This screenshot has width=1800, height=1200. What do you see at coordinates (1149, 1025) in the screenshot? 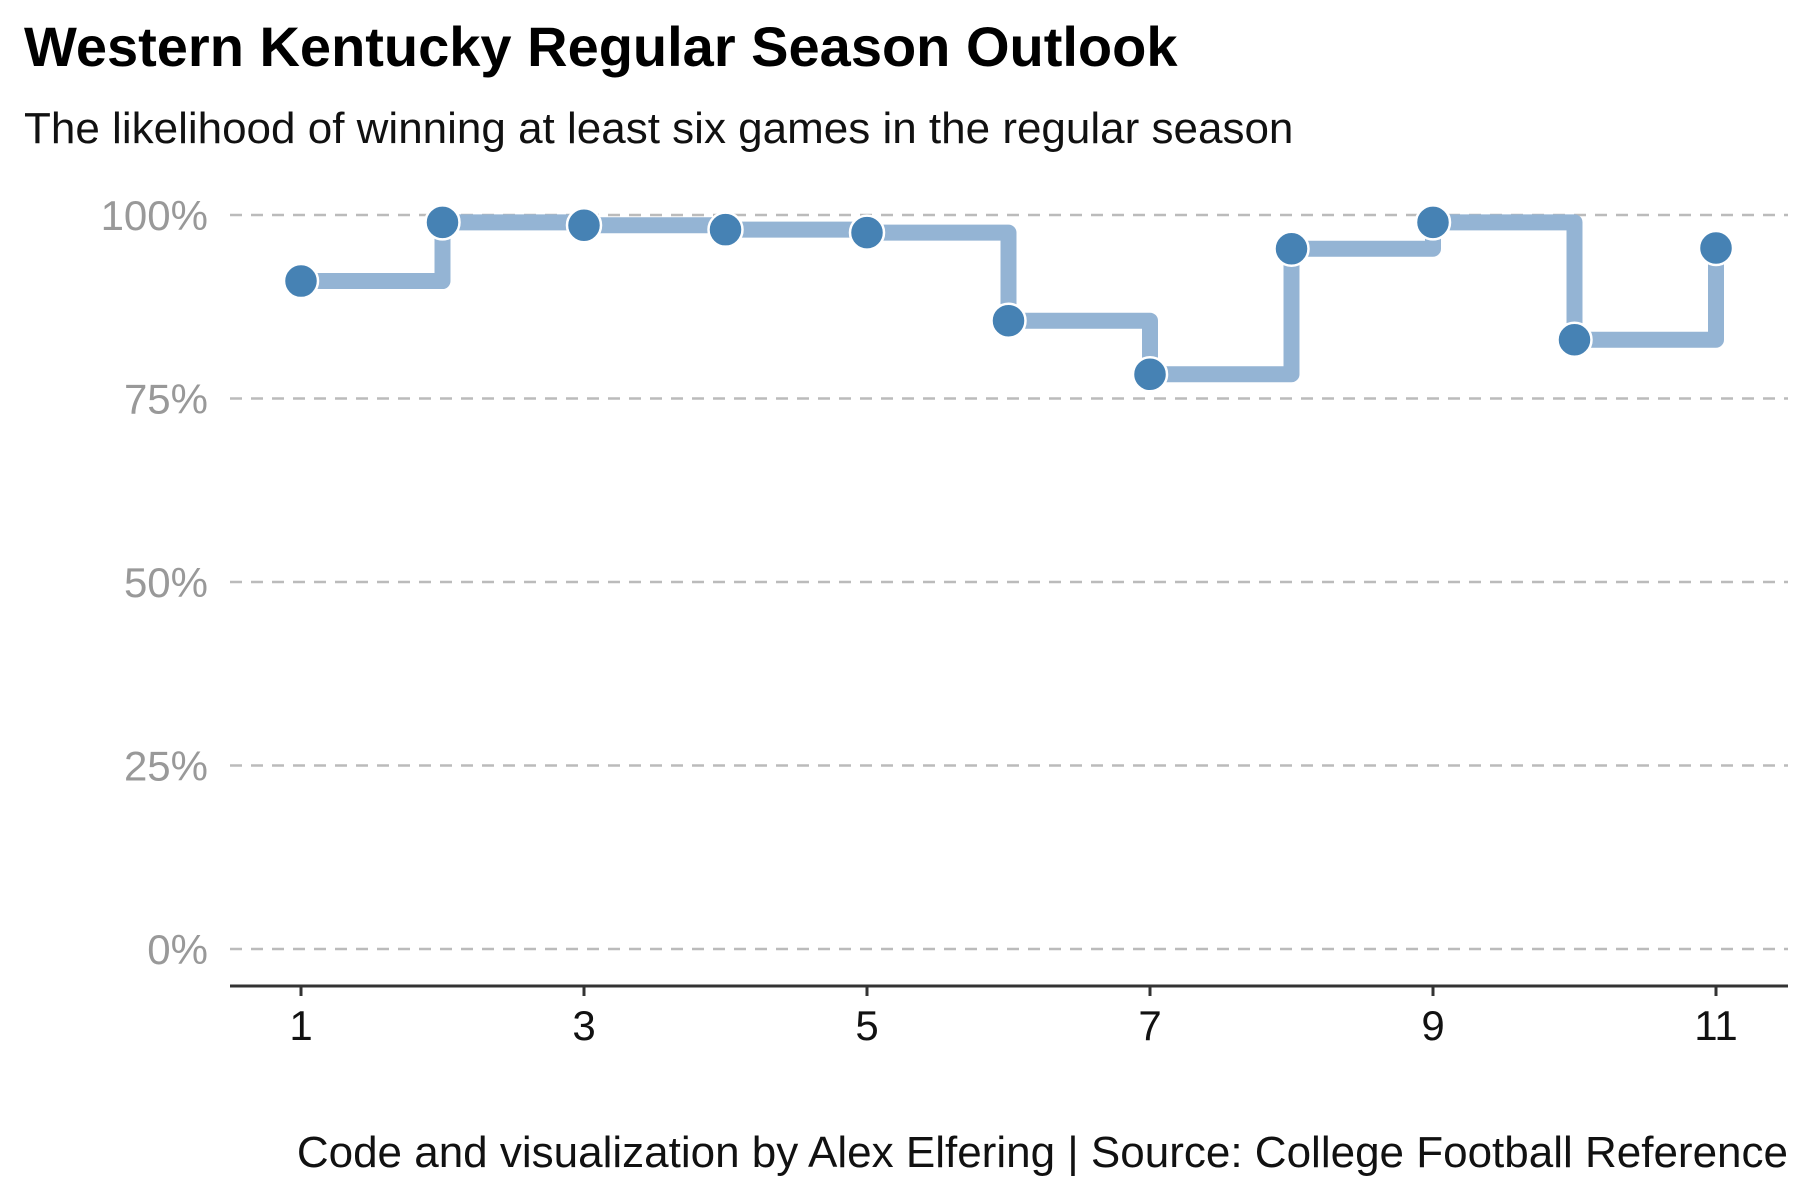
I see `x-tick-label: 7` at bounding box center [1149, 1025].